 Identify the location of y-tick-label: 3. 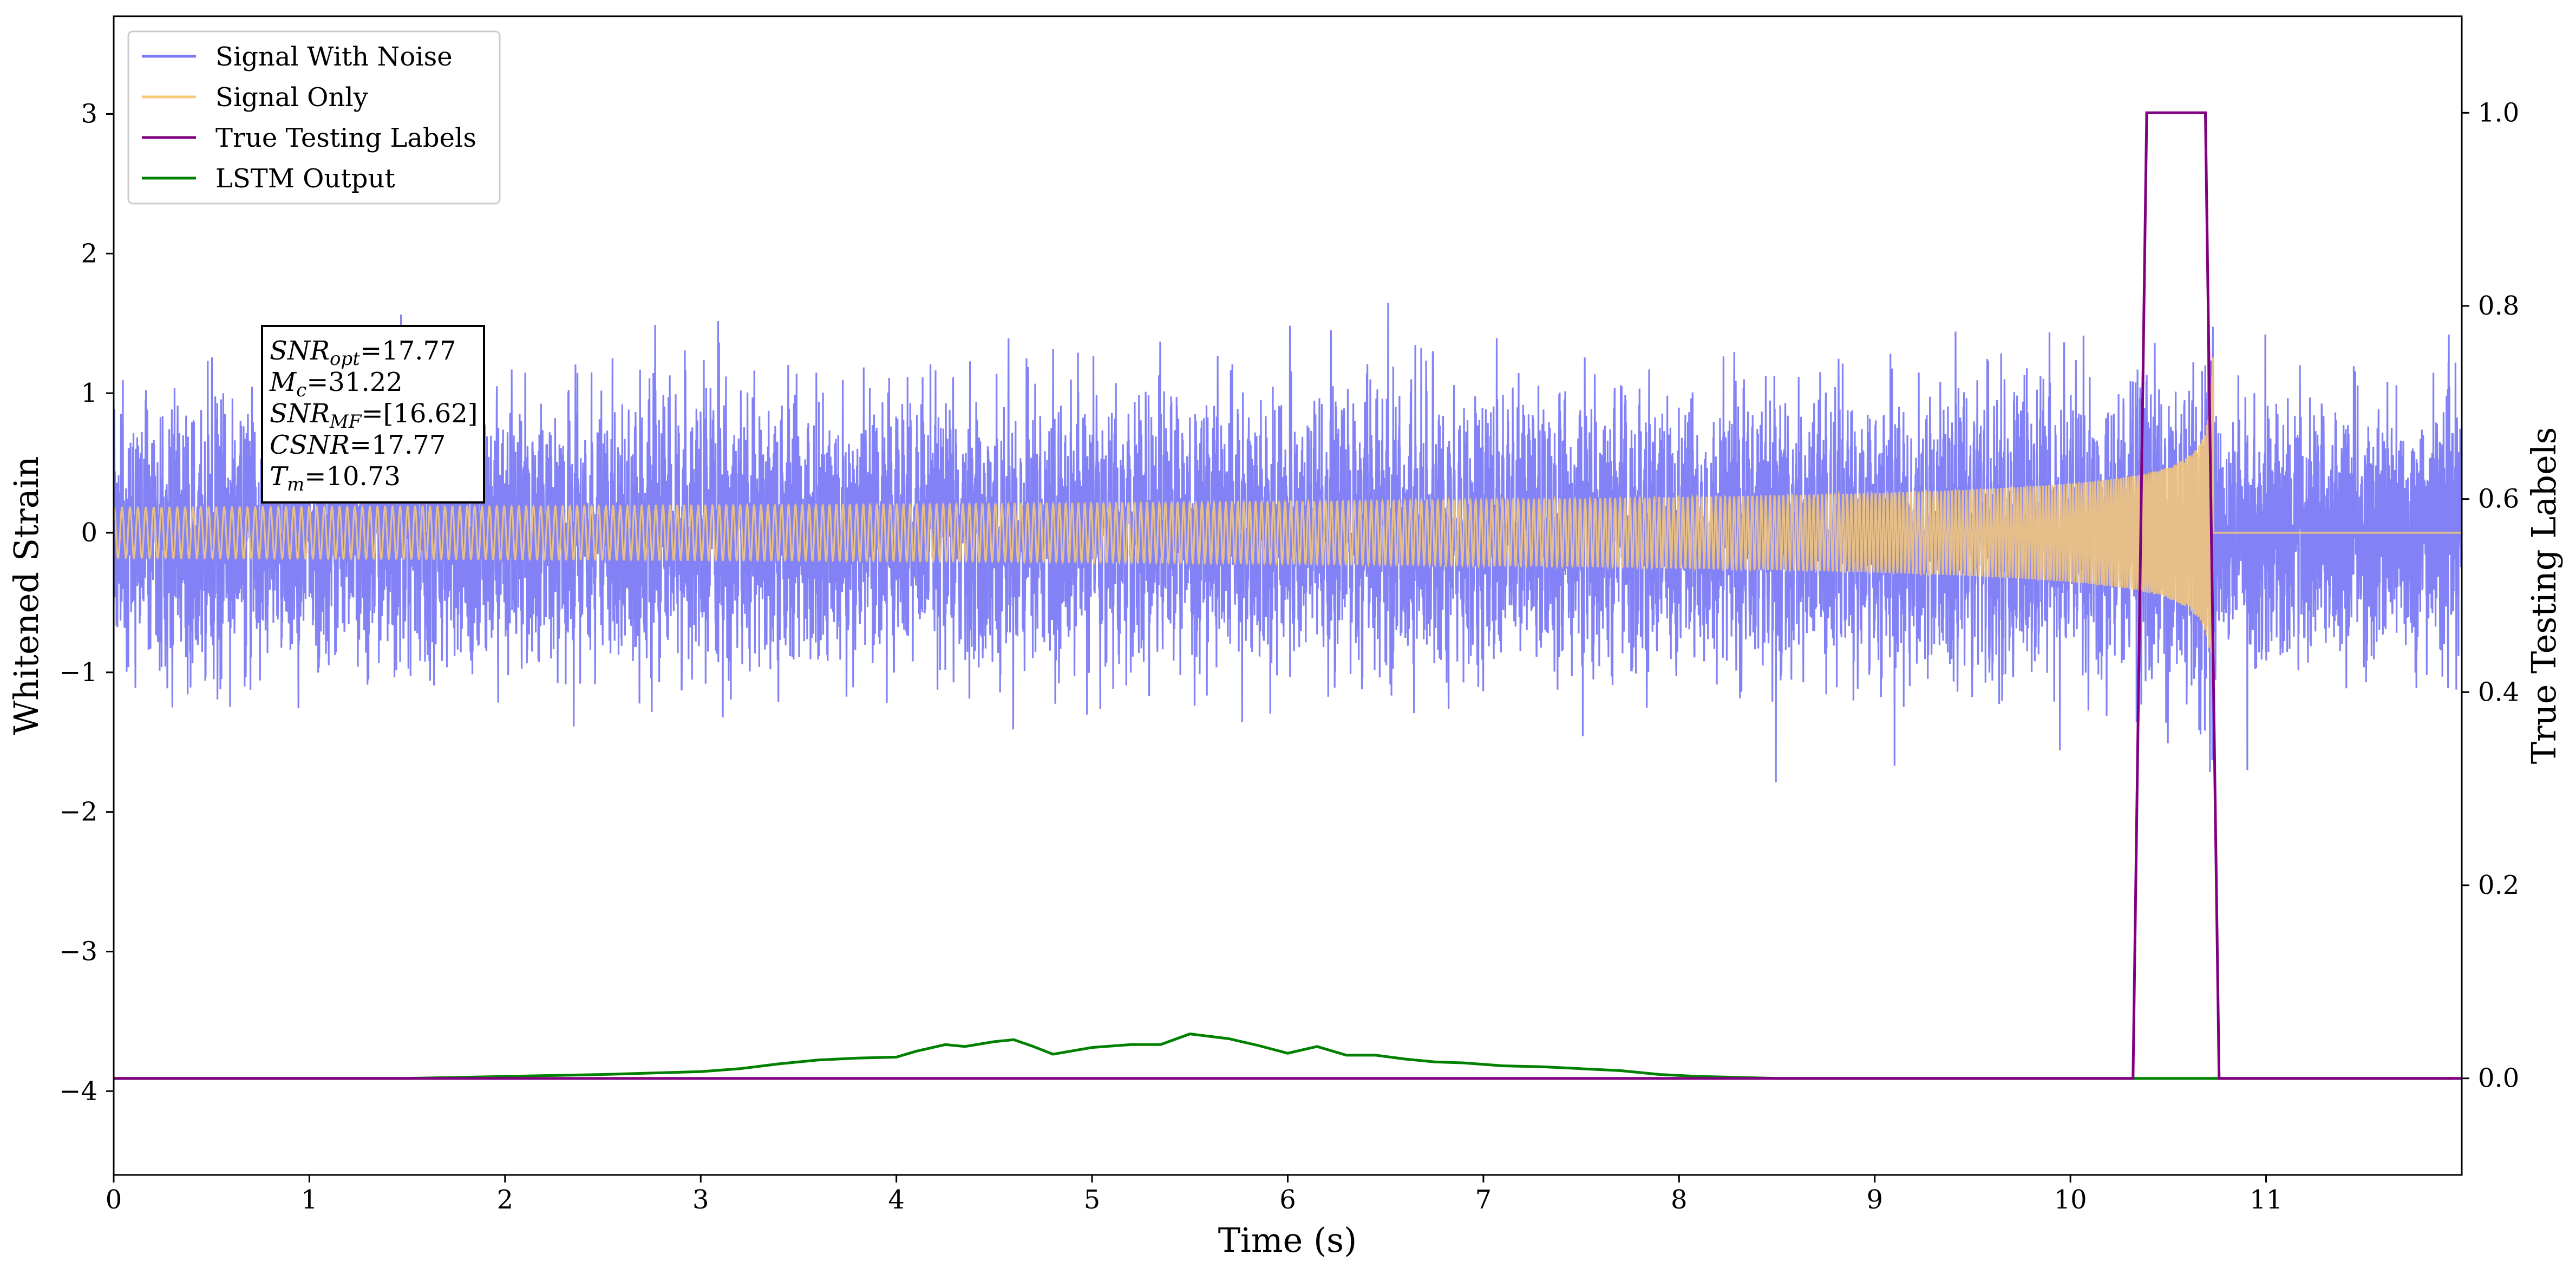
(89, 114).